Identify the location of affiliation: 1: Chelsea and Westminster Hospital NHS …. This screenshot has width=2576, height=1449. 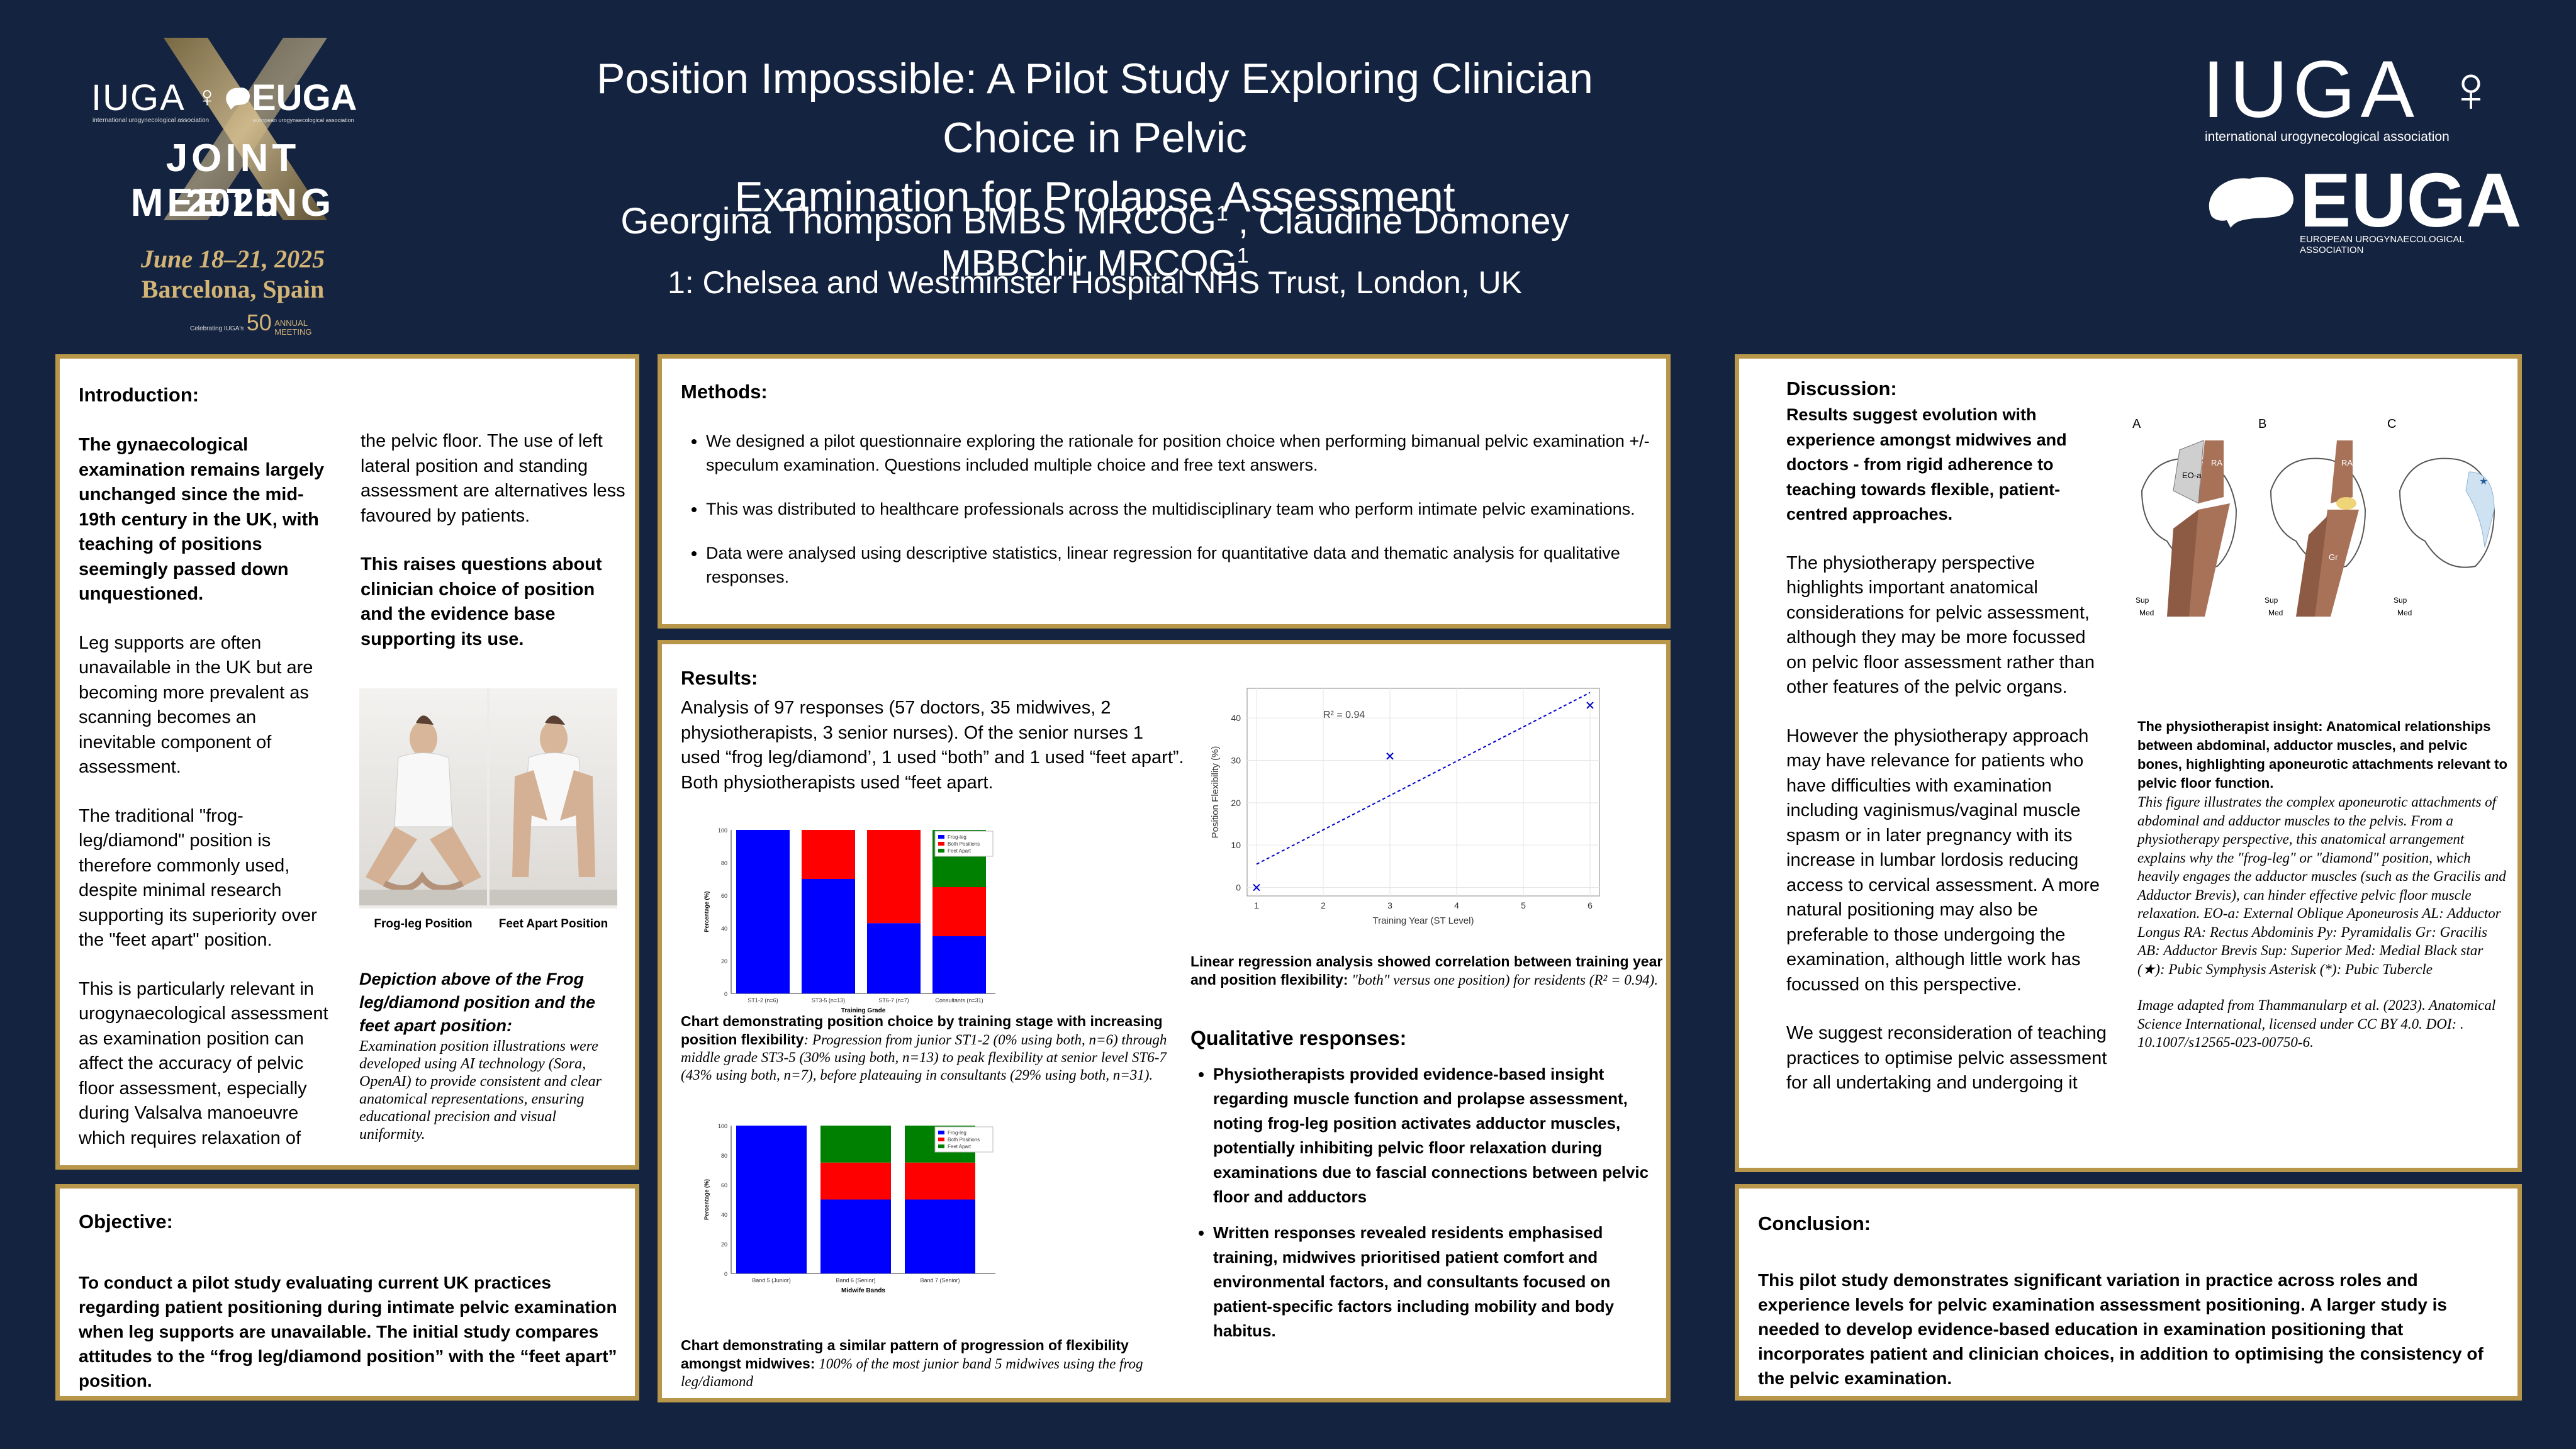
(1095, 282).